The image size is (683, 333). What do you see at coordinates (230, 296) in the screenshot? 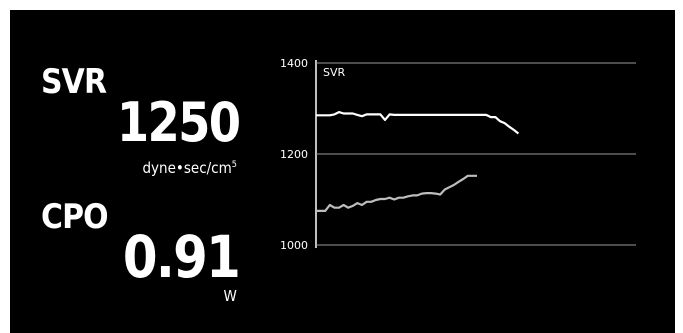
I see `cpo-unit: W` at bounding box center [230, 296].